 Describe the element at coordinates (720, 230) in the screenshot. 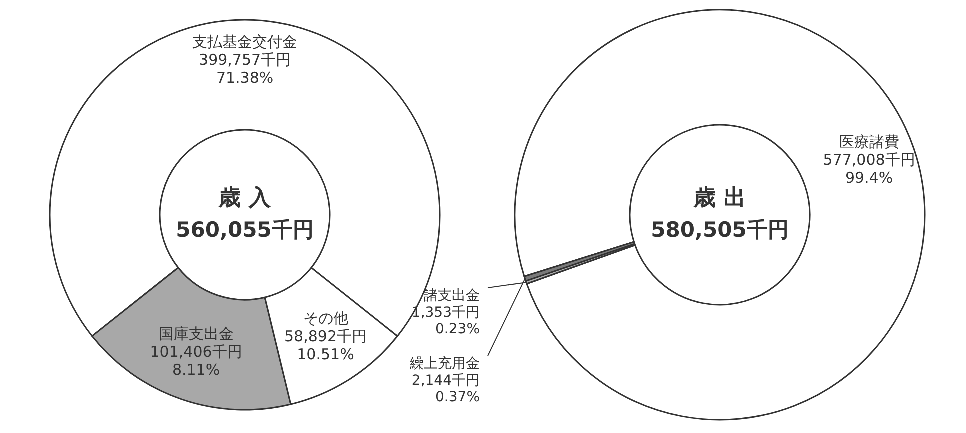

I see `subtitle: 580,505千円` at that location.